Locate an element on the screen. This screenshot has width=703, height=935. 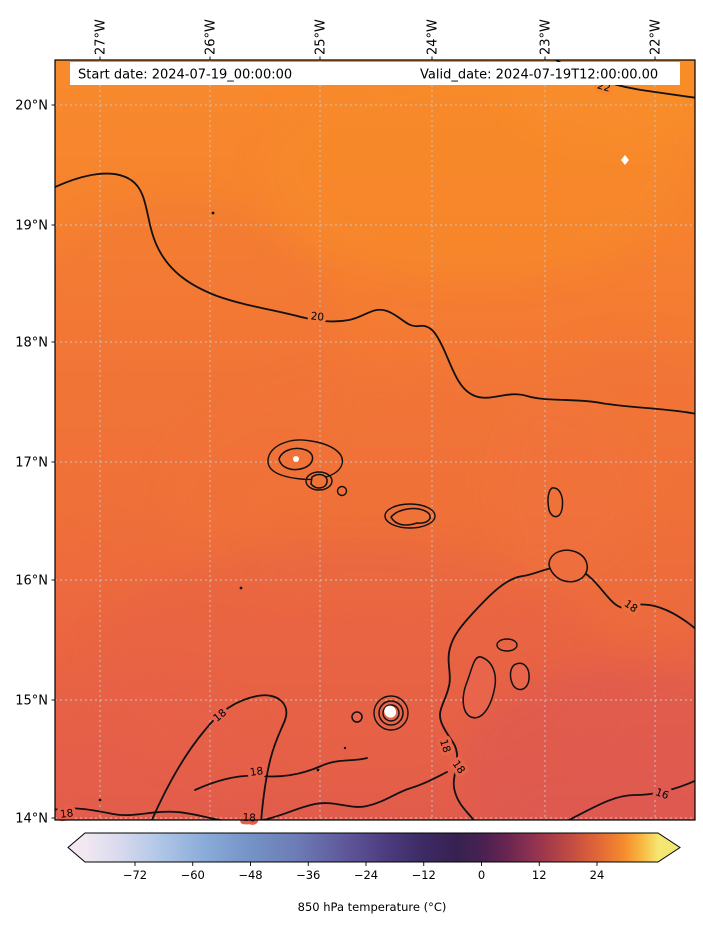
y-axis-labels: 20°N 19°N 18°N 17°N 16°N 15°N 14°N is located at coordinates (31, 463).